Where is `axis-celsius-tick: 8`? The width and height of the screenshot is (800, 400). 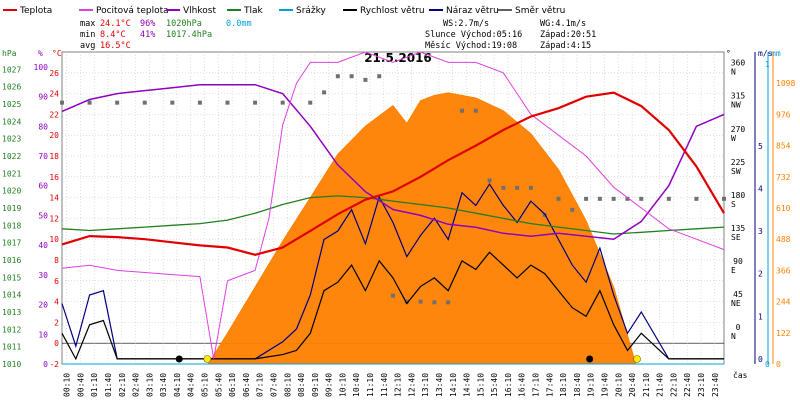
axis-celsius-tick: 8 is located at coordinates (56, 260).